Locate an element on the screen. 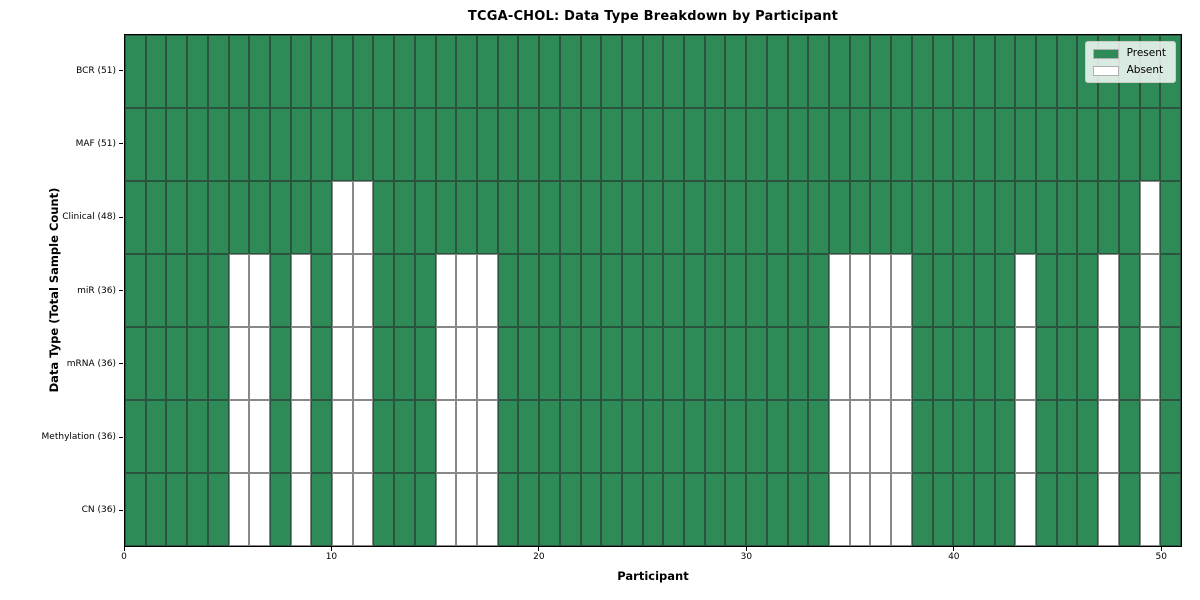  y-tick-label-miR: miR (36) is located at coordinates (96, 290).